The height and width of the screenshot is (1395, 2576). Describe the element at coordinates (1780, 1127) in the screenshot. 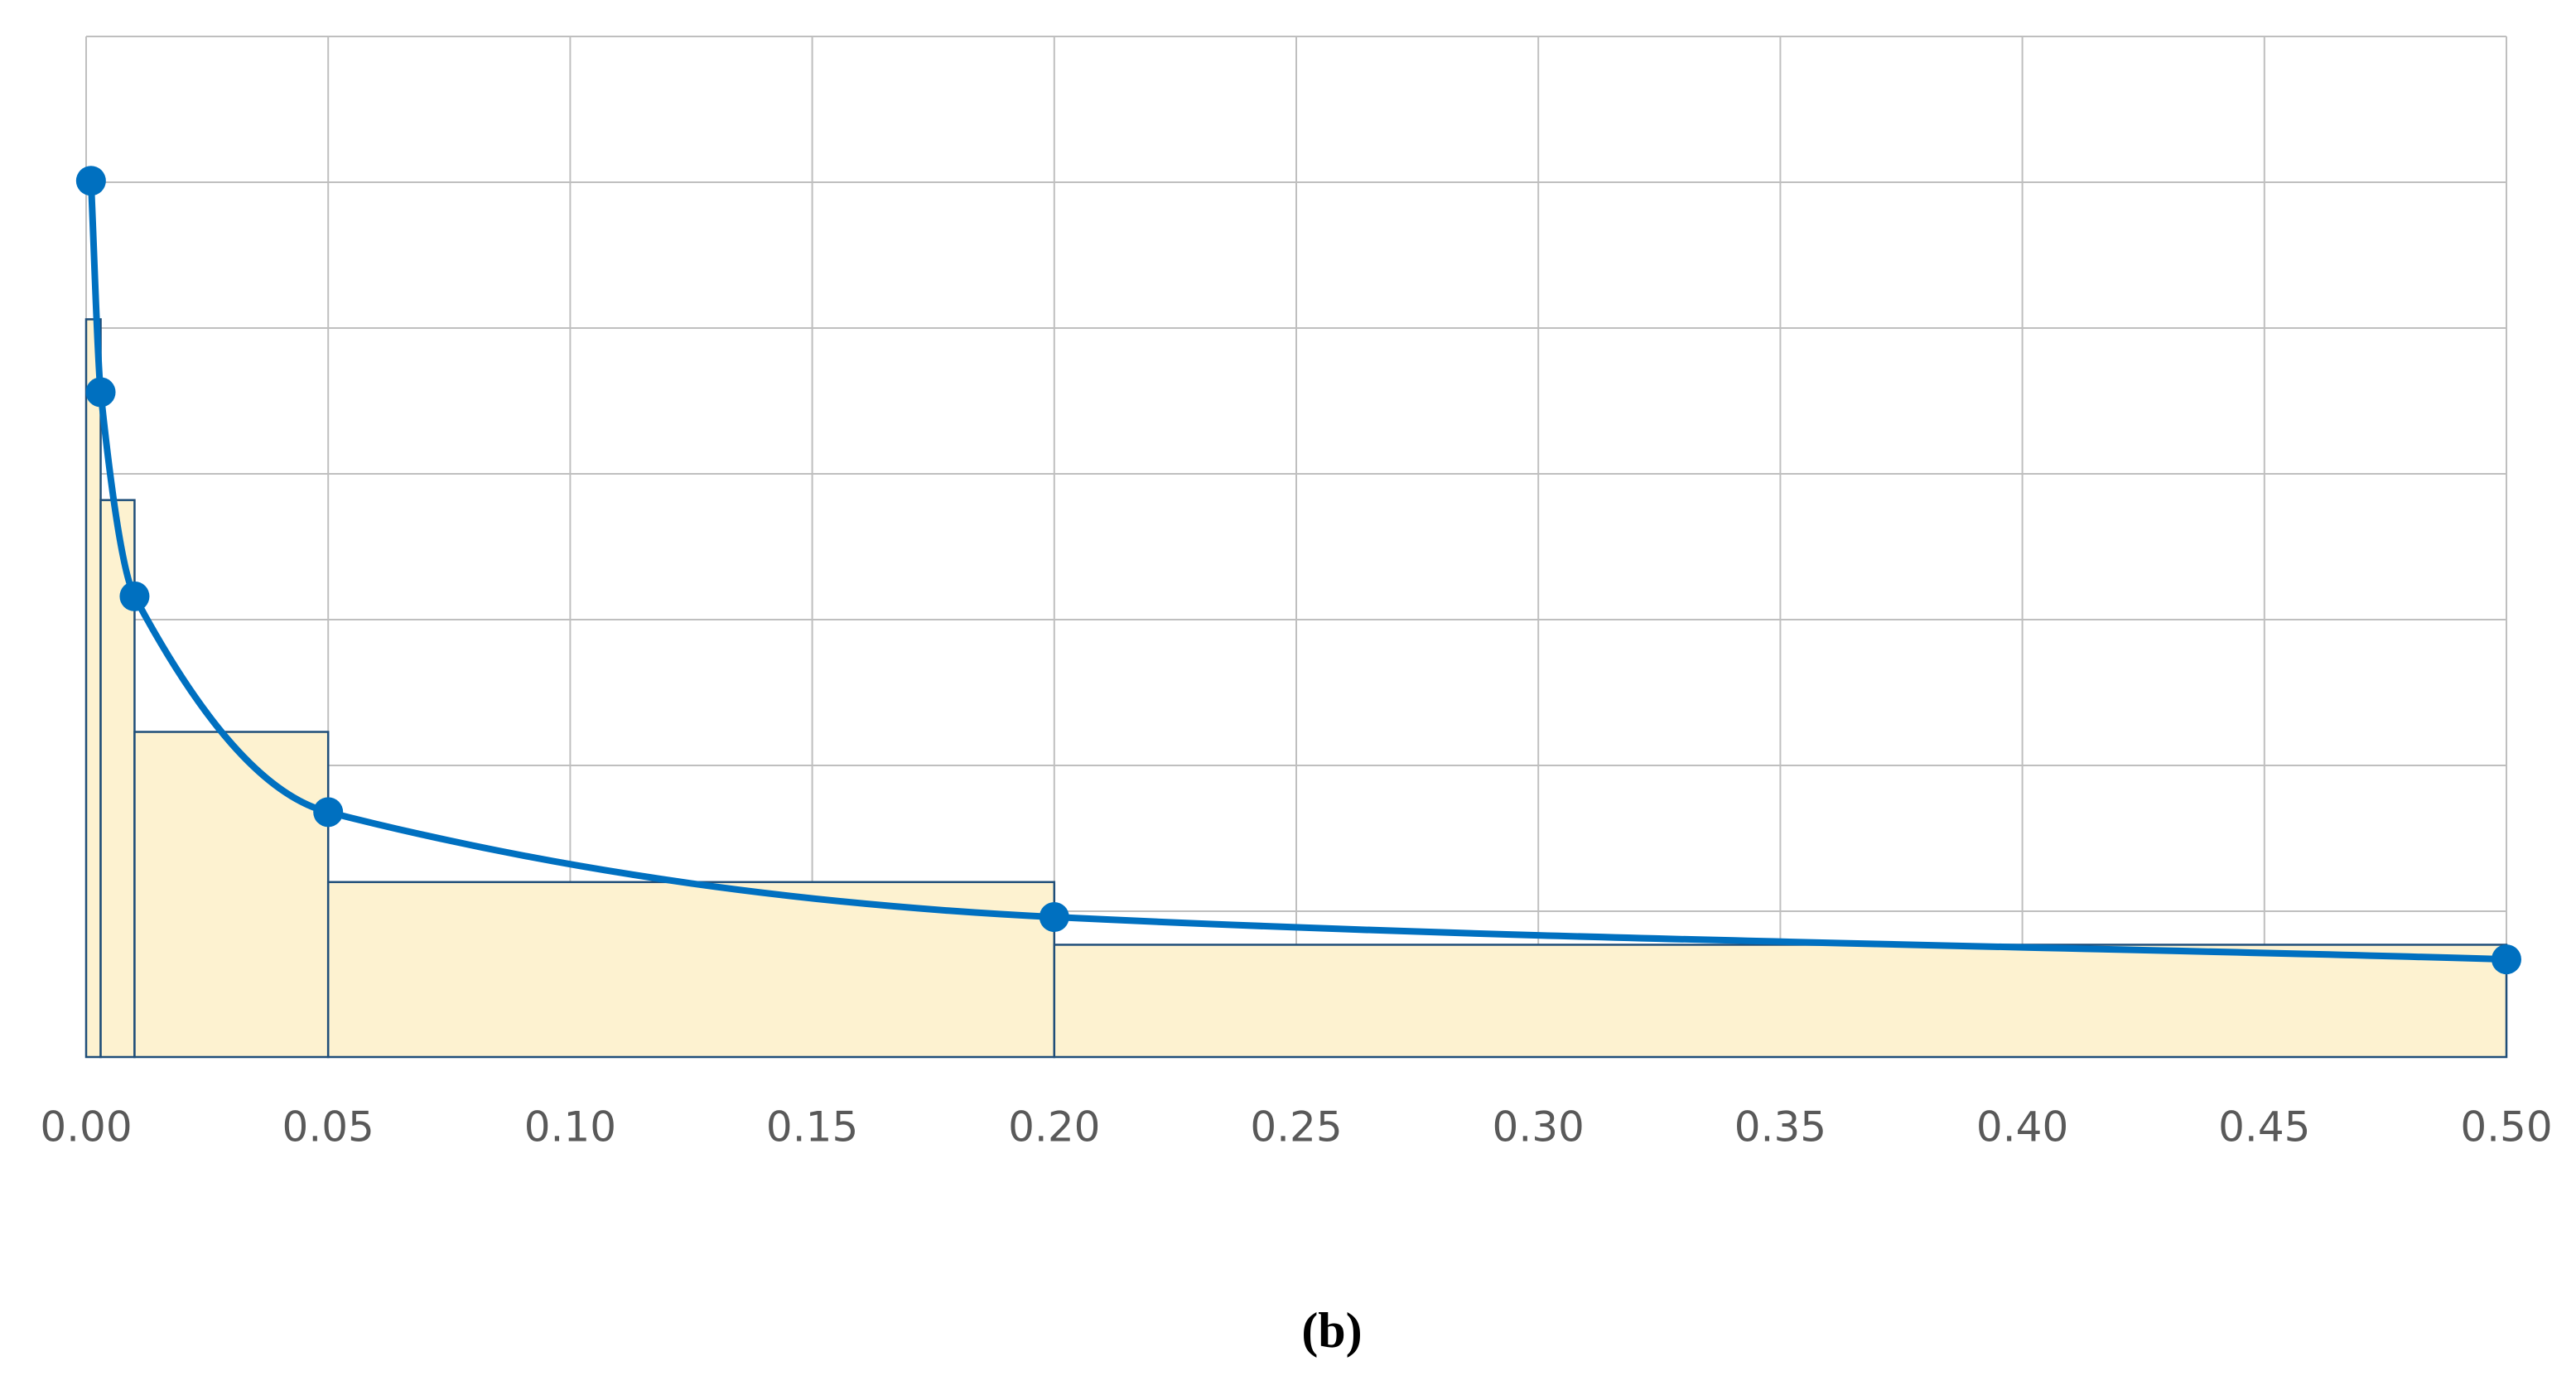

I see `x-tick-label: 0.35` at that location.